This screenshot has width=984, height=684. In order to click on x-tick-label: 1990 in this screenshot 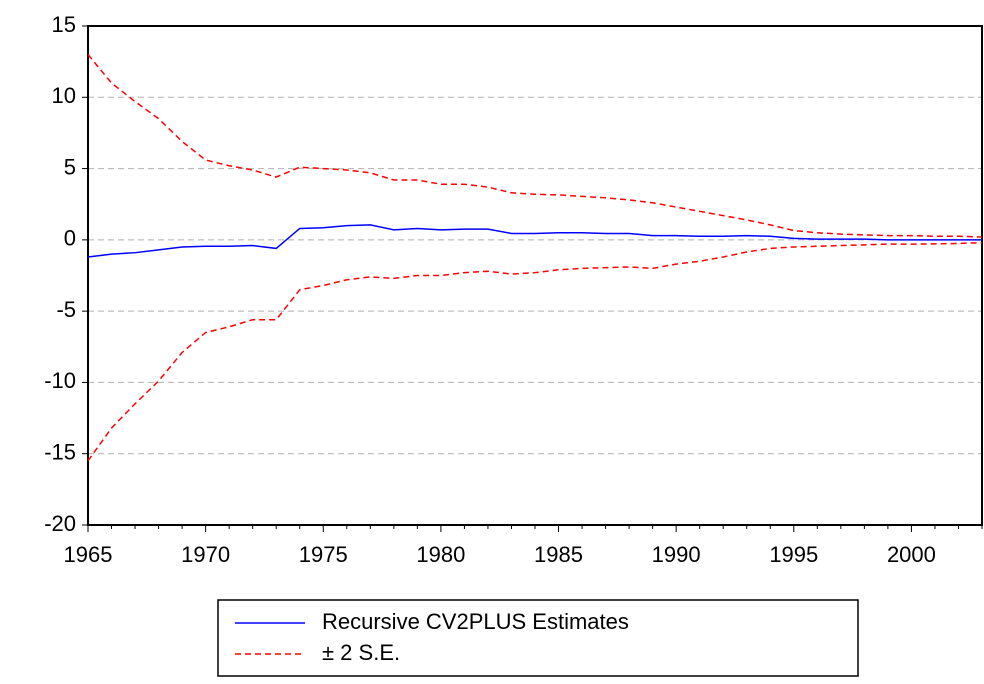, I will do `click(676, 554)`.